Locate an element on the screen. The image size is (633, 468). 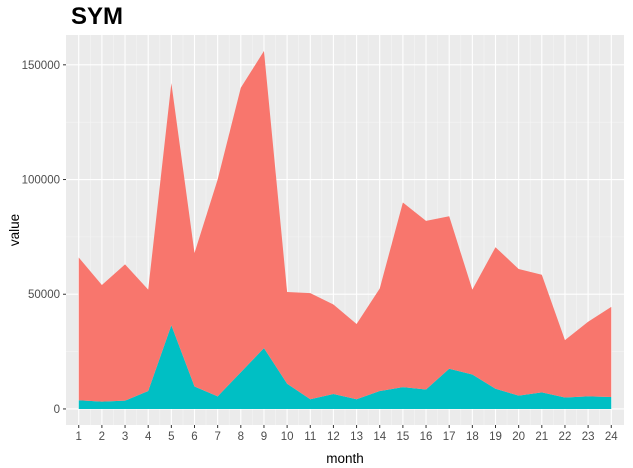
x-tick-label: 1 is located at coordinates (79, 437).